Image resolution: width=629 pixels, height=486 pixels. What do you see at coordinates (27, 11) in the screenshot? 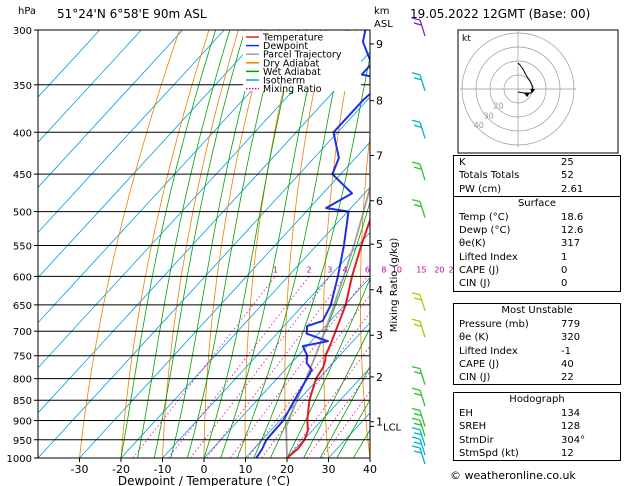
I see `pressure-unit-label: hPa` at bounding box center [27, 11].